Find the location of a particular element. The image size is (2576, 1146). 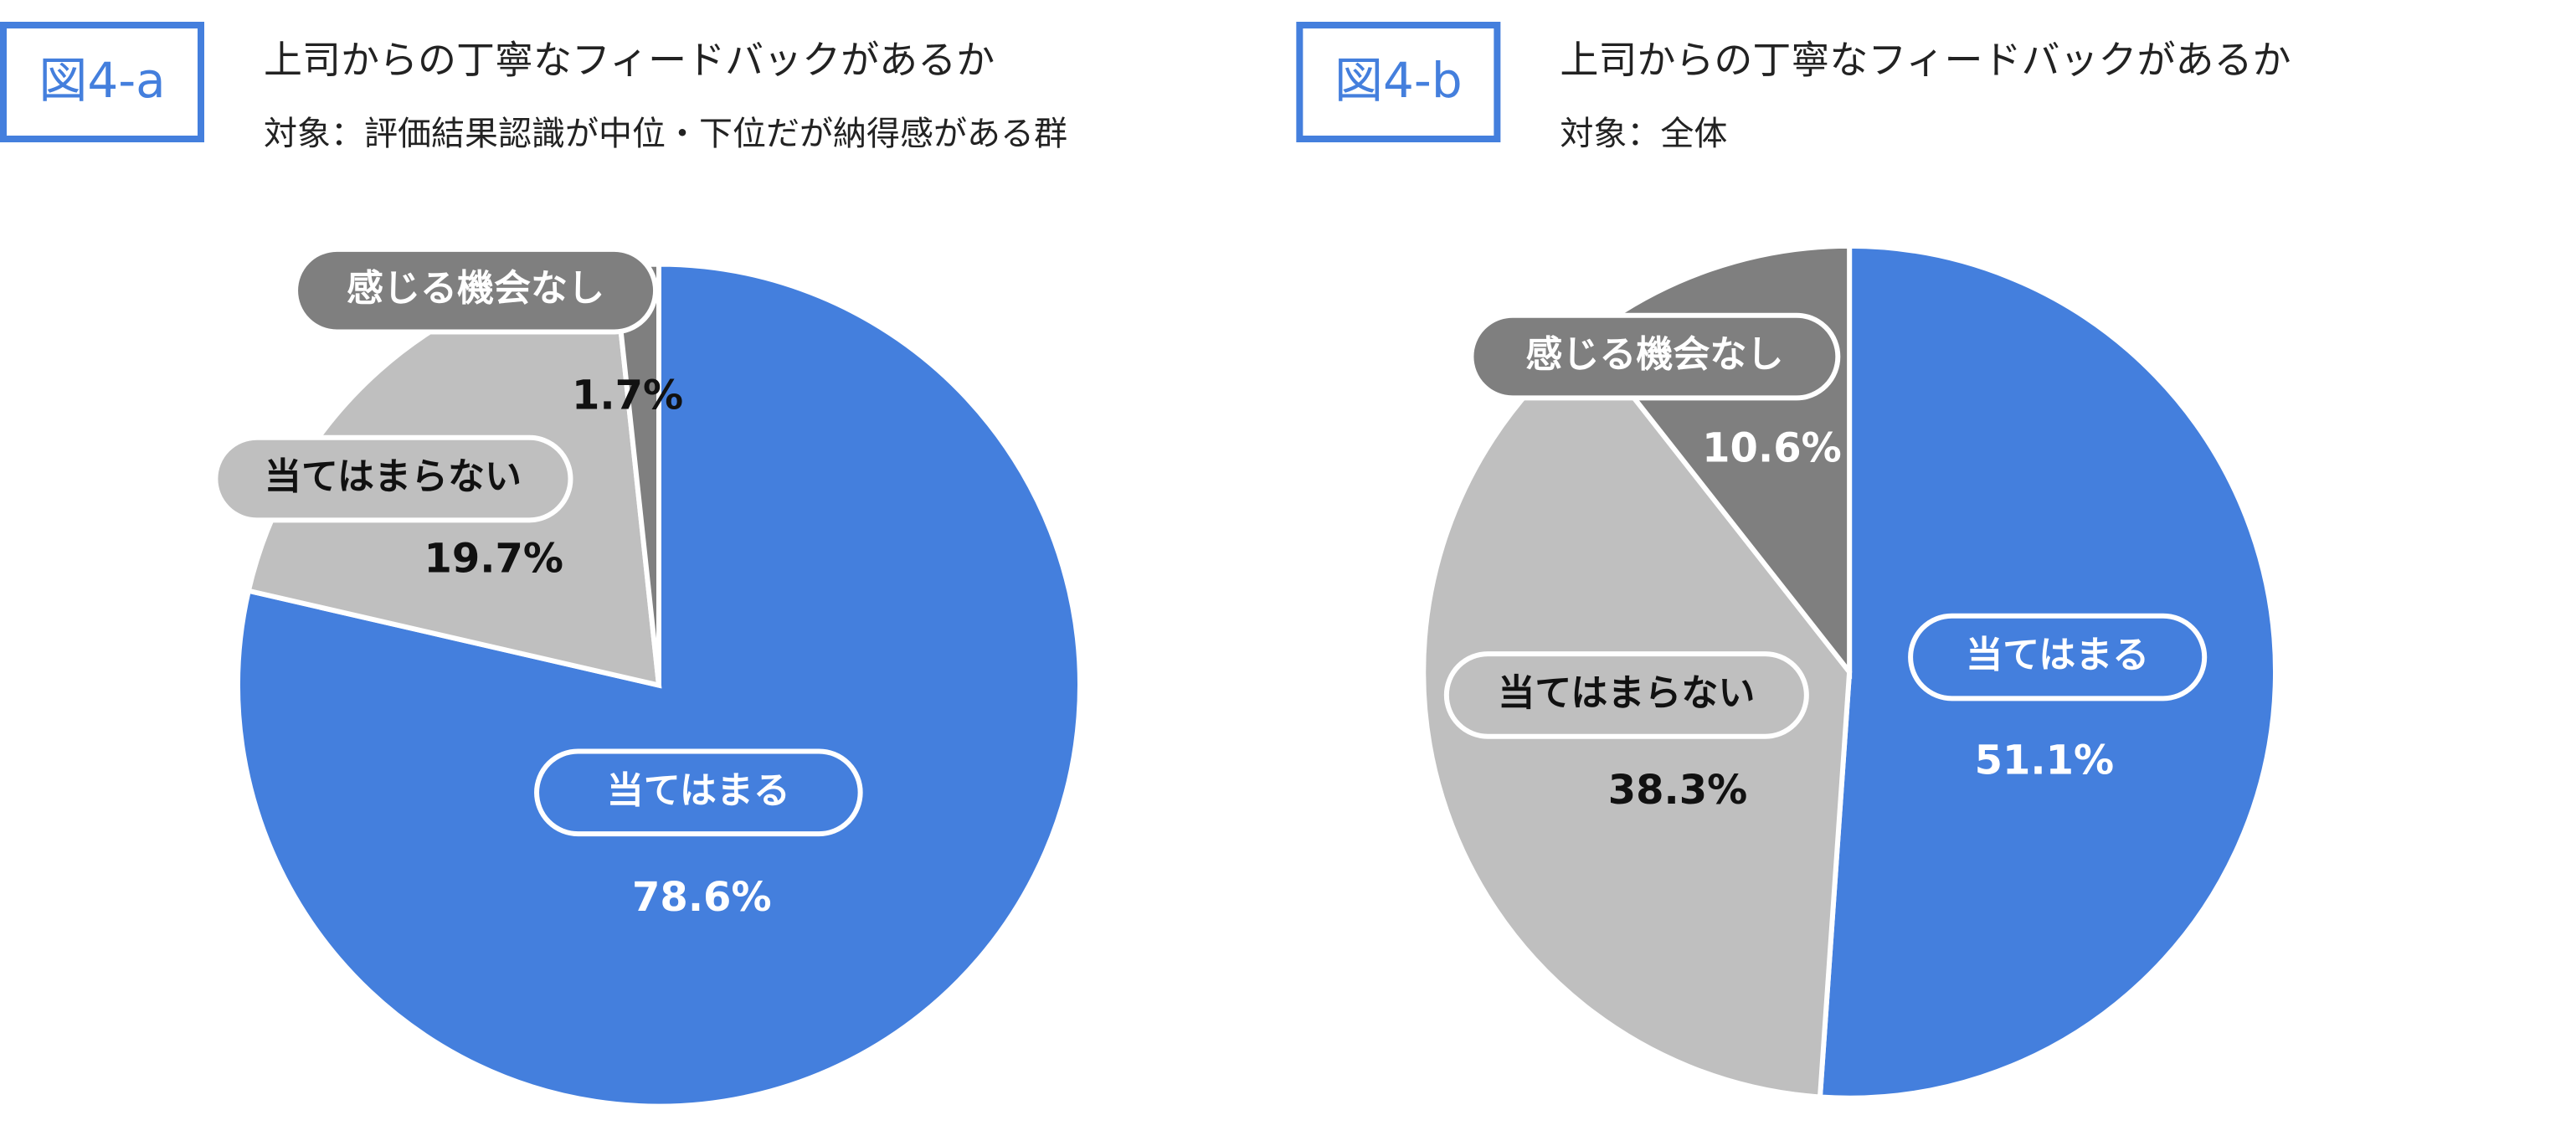

chart-subtitle: 対象：全体 is located at coordinates (1644, 134).